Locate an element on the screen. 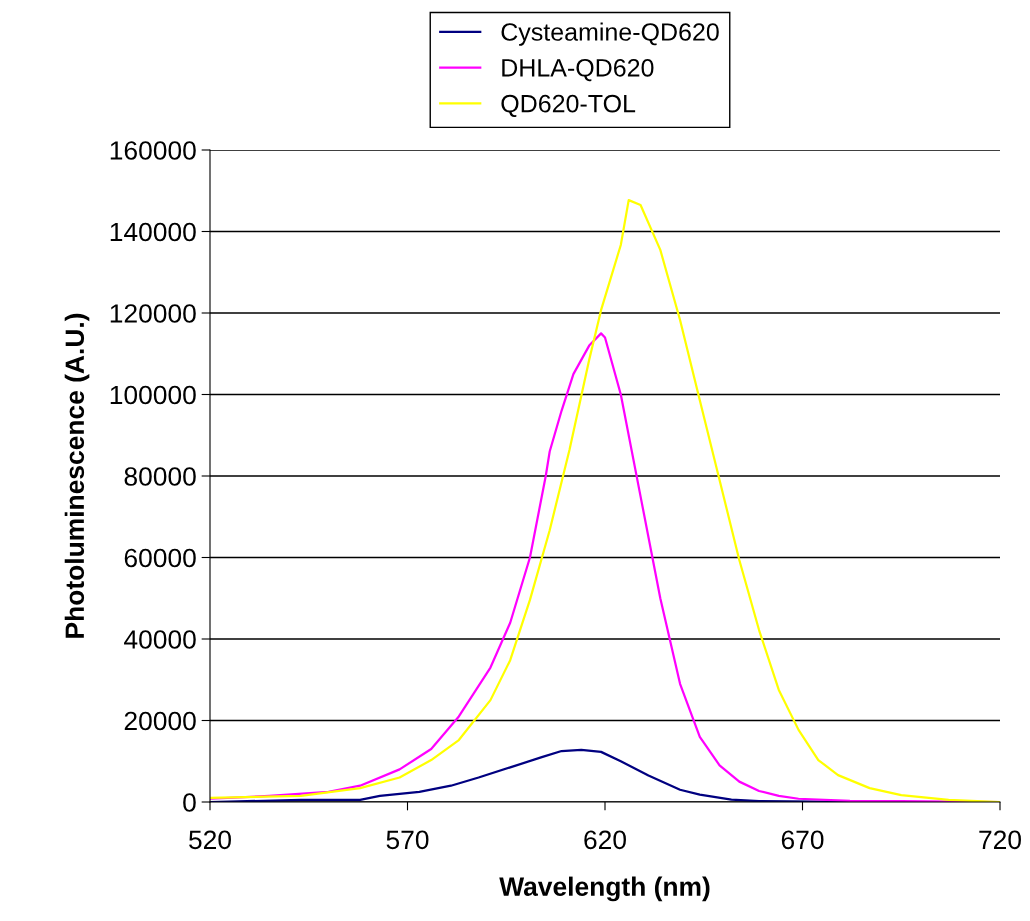 This screenshot has width=1030, height=921. y-axis-title: Photoluminescence (A.U.) is located at coordinates (77, 475).